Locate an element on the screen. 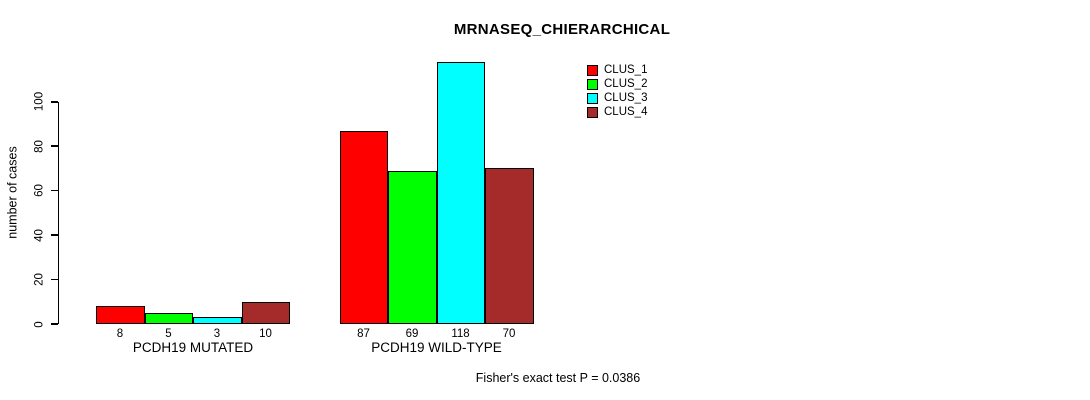 The image size is (1090, 400). legend-item-clus_1: CLUS_1 is located at coordinates (617, 70).